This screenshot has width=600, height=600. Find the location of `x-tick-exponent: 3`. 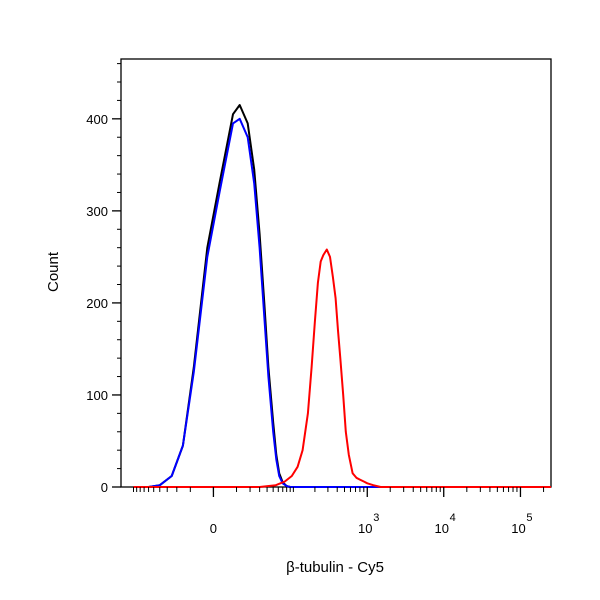

x-tick-exponent: 3 is located at coordinates (376, 518).